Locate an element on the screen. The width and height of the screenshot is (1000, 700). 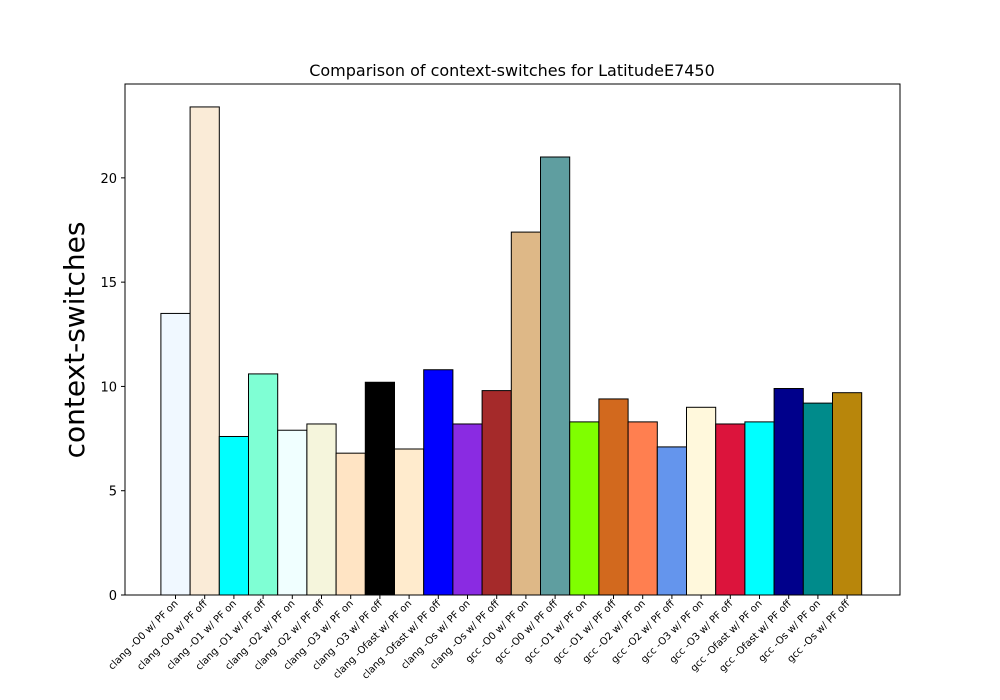
y-tick-label-3: 15 is located at coordinates (108, 283).